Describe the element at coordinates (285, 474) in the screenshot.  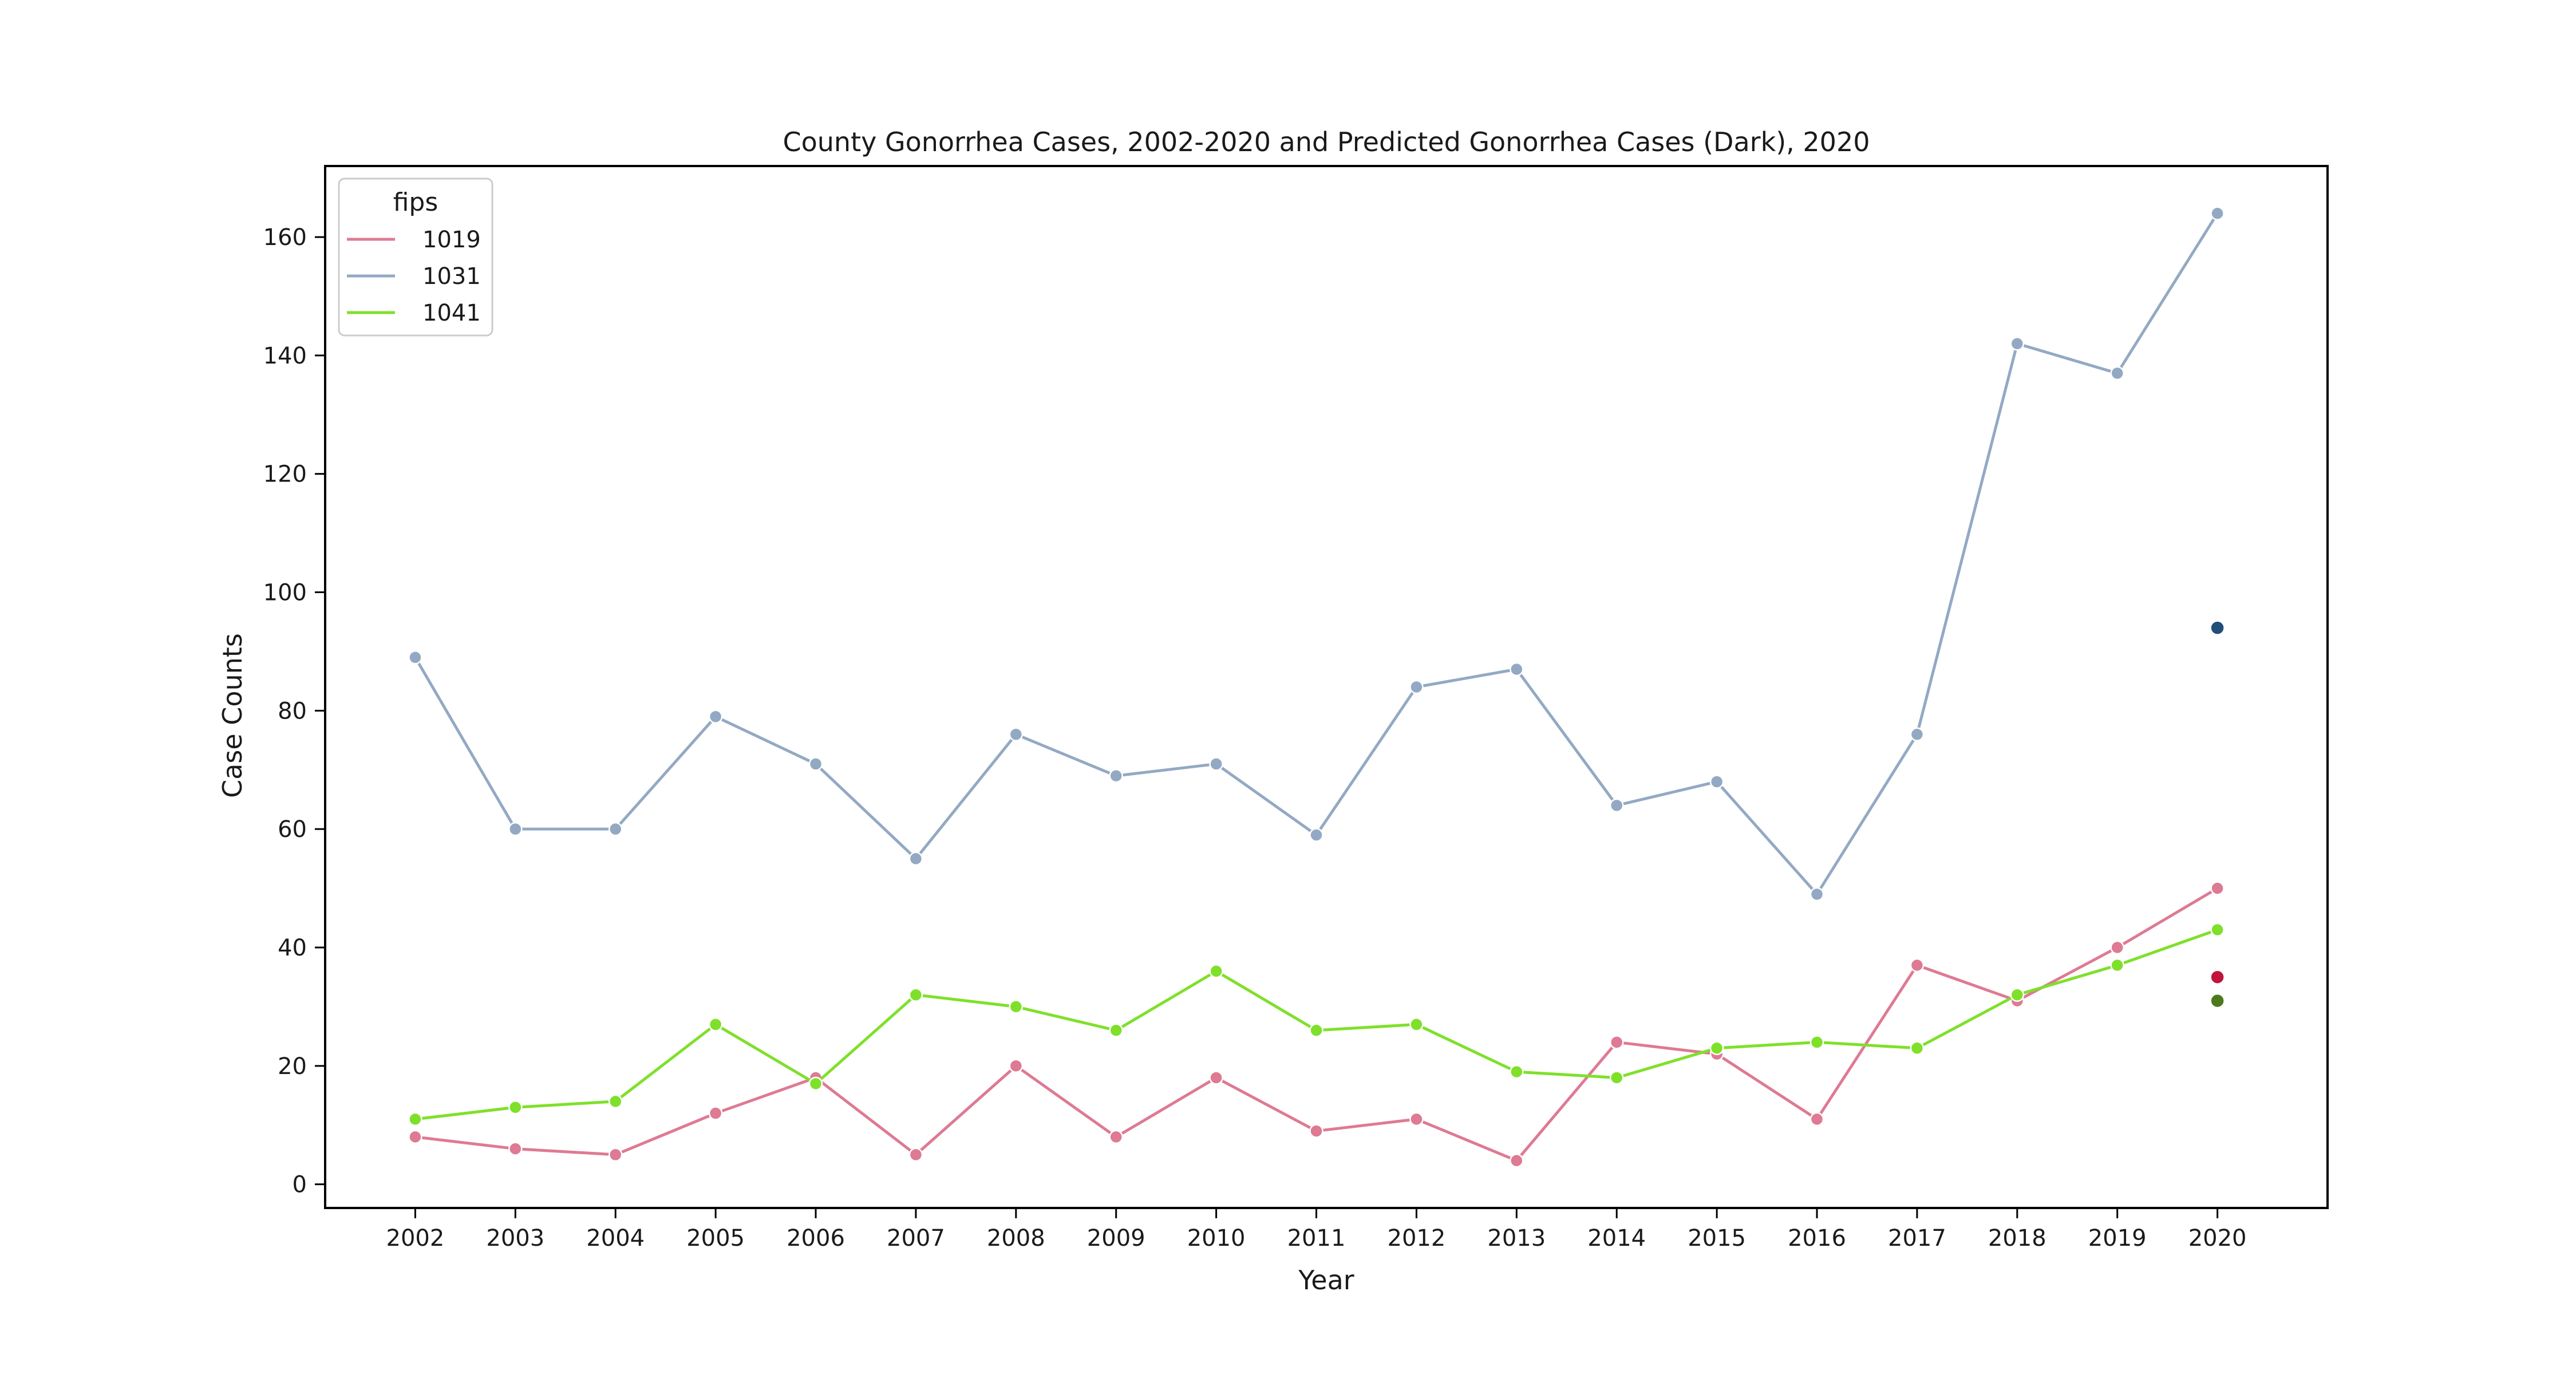
I see `y-tick-label-120: 120` at that location.